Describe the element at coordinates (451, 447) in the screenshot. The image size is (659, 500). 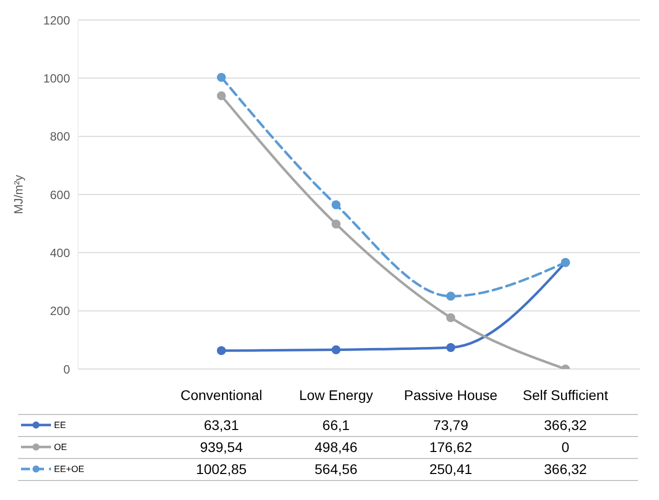
I see `data-label: 176,62` at that location.